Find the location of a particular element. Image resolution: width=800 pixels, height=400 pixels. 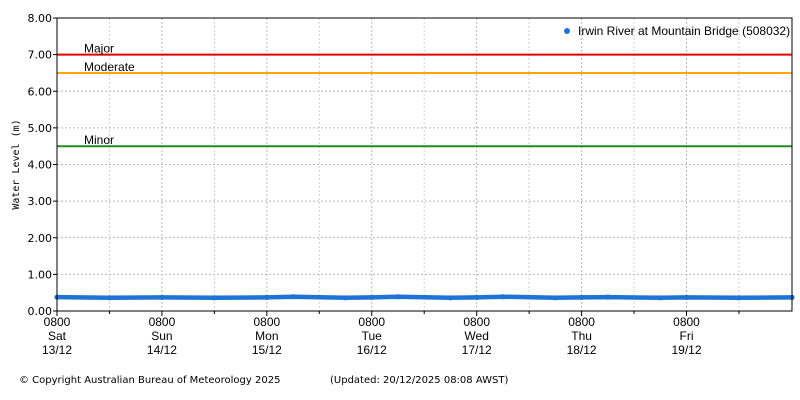

x-tick-day-label: Sun is located at coordinates (161, 336).